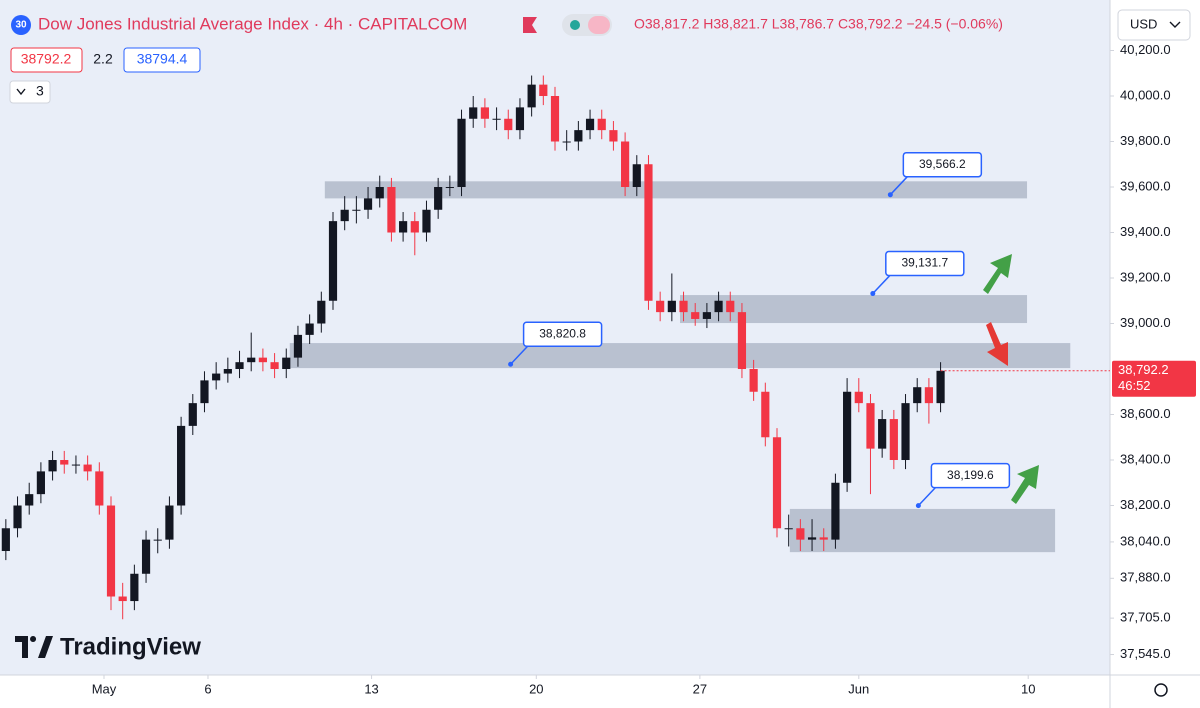  Describe the element at coordinates (536, 688) in the screenshot. I see `x-tick-label: 20` at that location.